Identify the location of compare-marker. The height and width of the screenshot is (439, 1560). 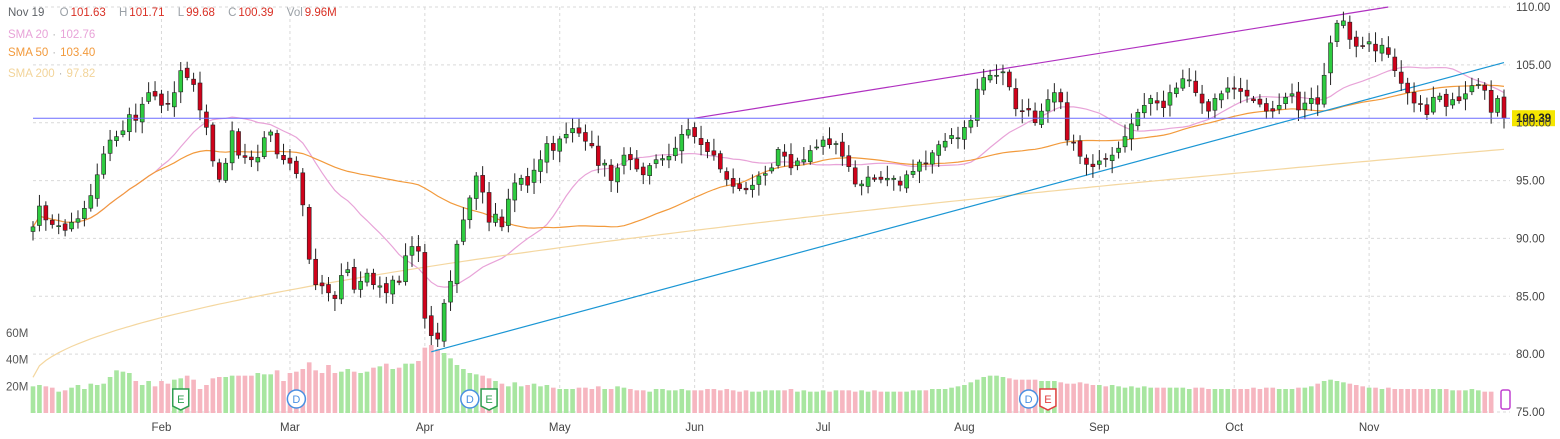
(1505, 399).